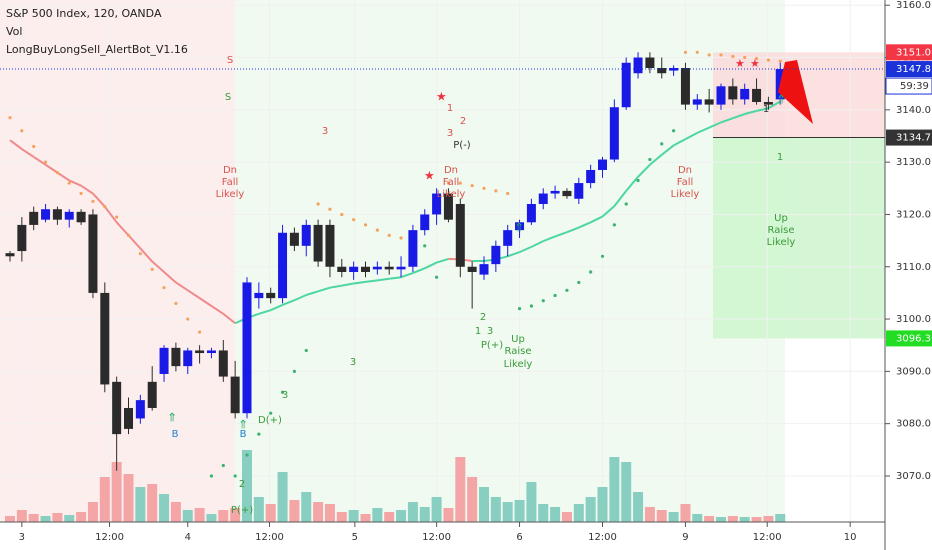  What do you see at coordinates (188, 537) in the screenshot?
I see `x-tick-label: 4` at bounding box center [188, 537].